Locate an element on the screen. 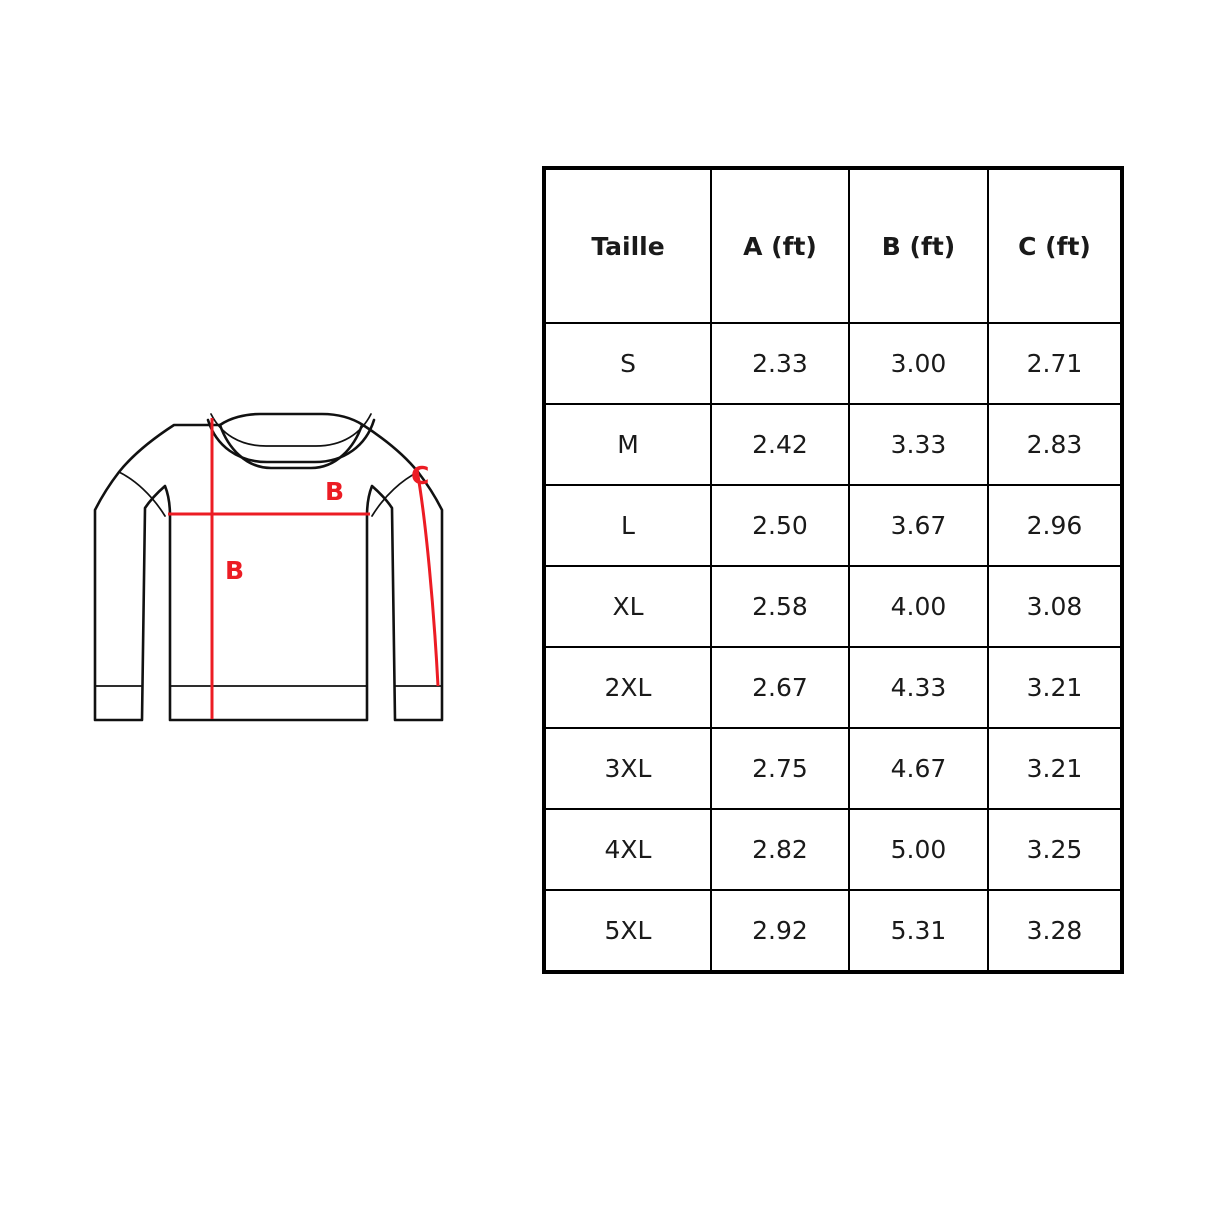  cell-b: 5.00 is located at coordinates (918, 849).